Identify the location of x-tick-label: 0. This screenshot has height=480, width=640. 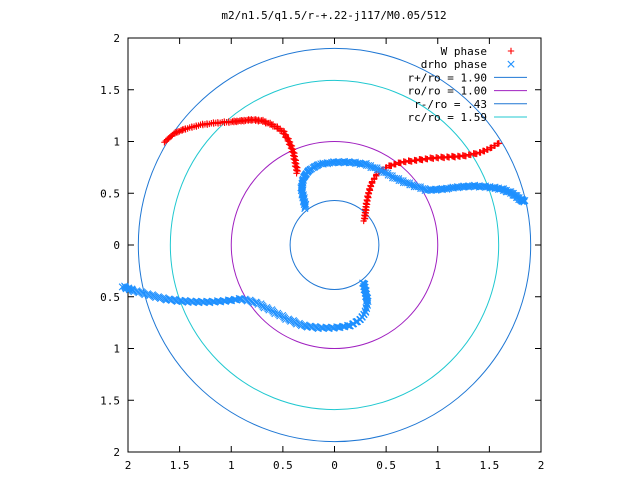
(334, 465).